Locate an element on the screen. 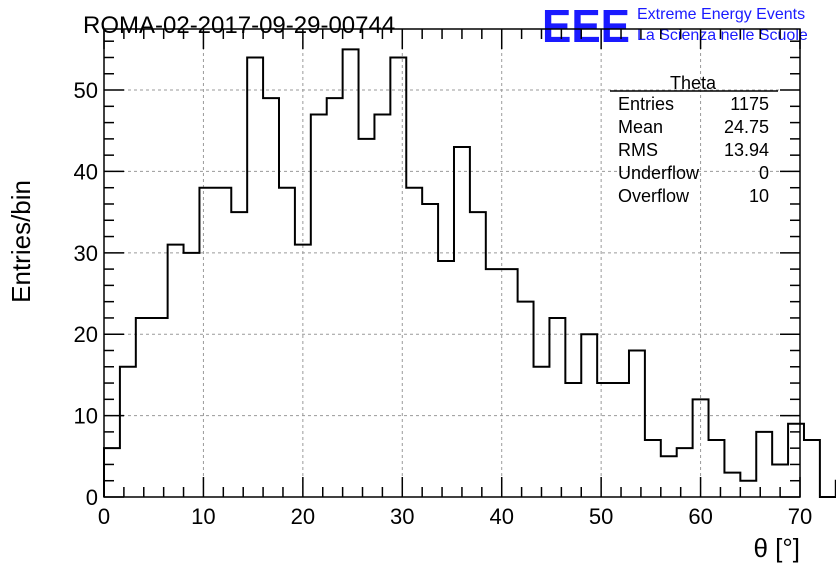  y-tick-label: 30 is located at coordinates (86, 253).